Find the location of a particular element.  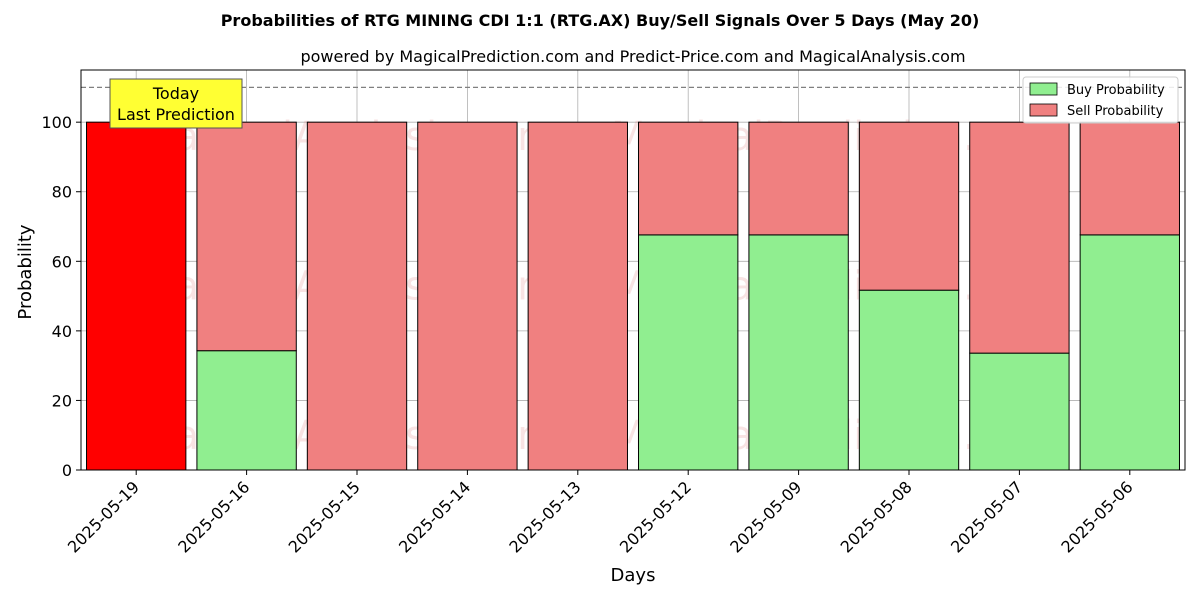

y-tick-label: 20 is located at coordinates (62, 400).